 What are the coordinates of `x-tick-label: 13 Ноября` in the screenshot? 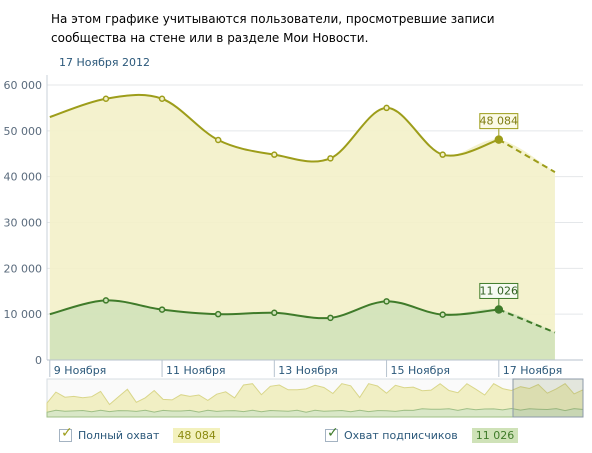 It's located at (308, 370).